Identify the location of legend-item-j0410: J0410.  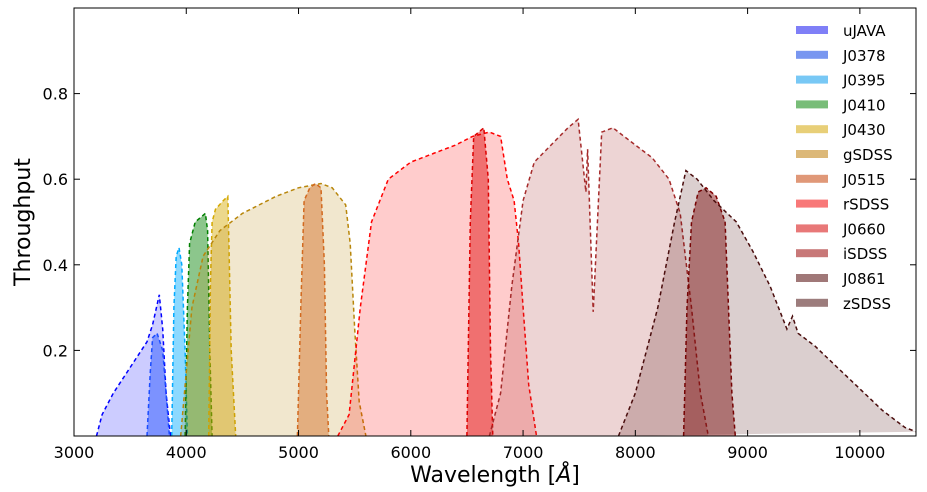
(841, 105).